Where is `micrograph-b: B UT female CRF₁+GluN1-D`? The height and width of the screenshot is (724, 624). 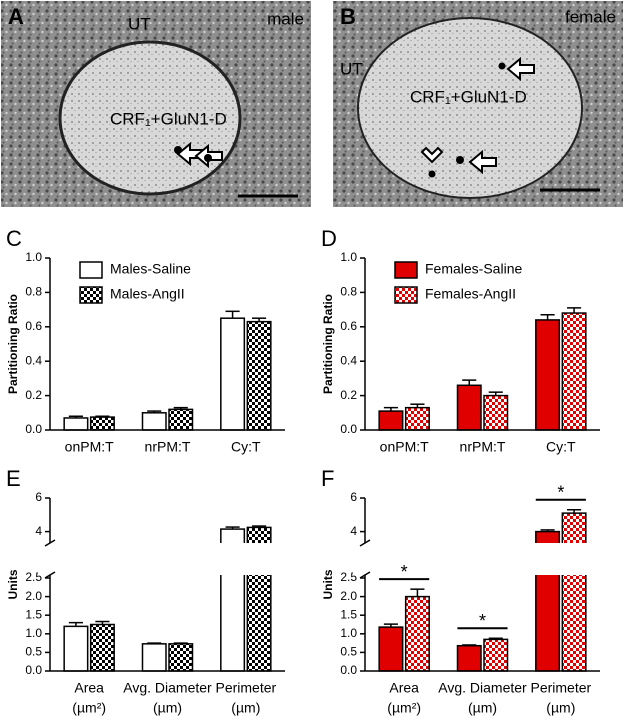
micrograph-b: B UT female CRF₁+GluN1-D is located at coordinates (478, 104).